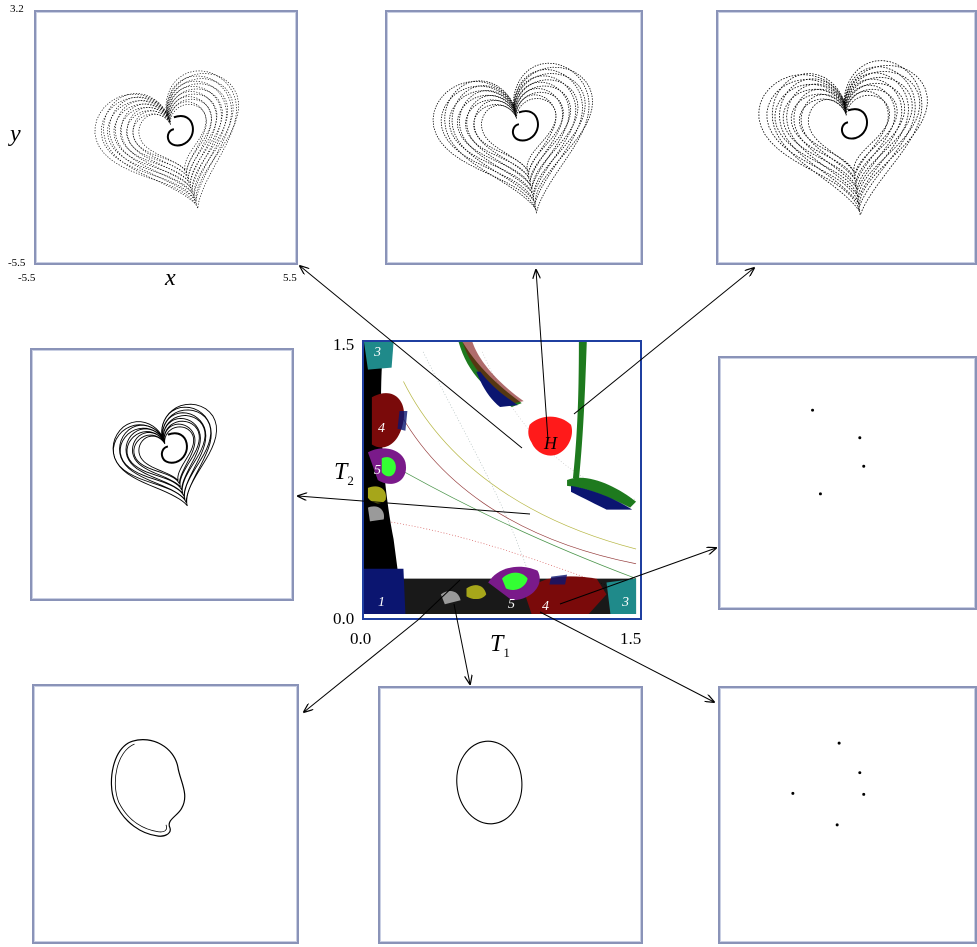  I want to click on attractor-plot-top-right, so click(843, 138).